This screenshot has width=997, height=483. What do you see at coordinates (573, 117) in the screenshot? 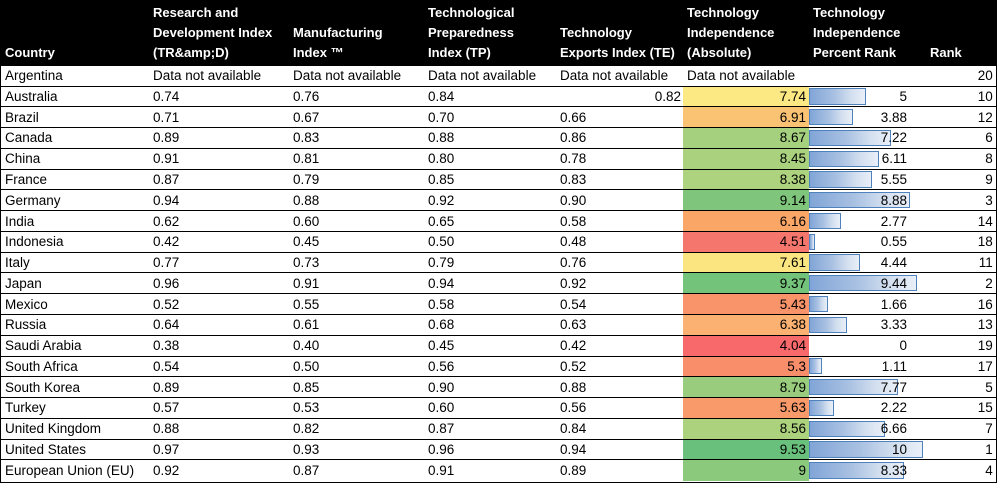
I see `cell-te: 0.66` at bounding box center [573, 117].